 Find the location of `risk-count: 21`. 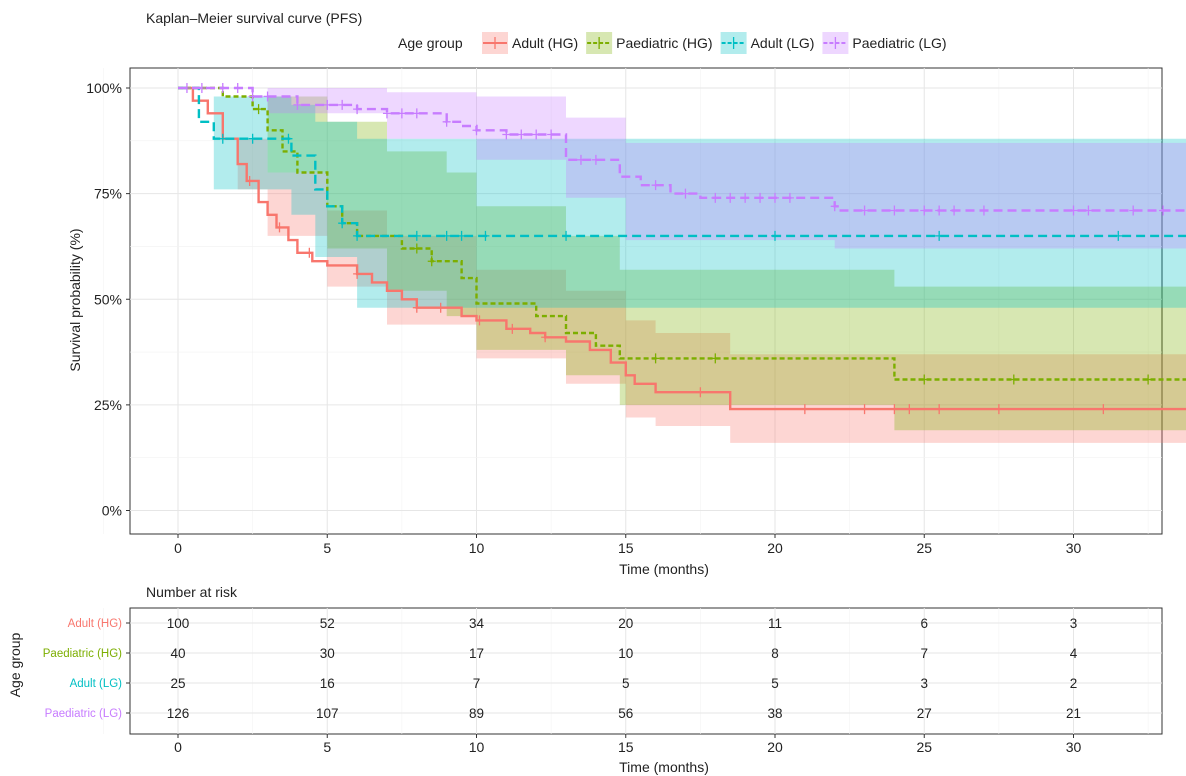

risk-count: 21 is located at coordinates (1073, 713).